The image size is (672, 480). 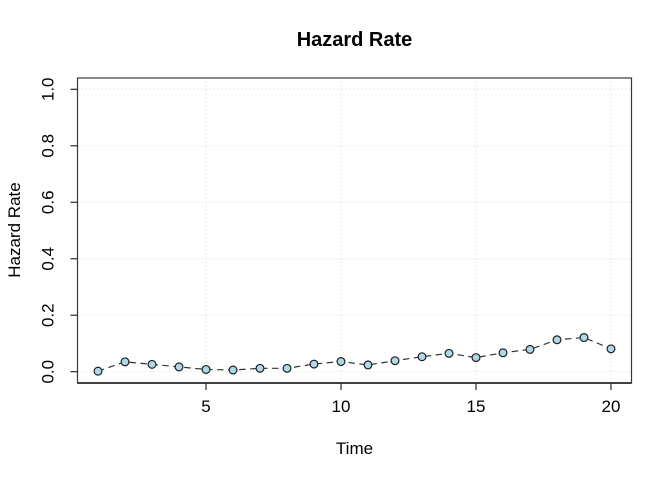 I want to click on x-axis-label: Time, so click(x=354, y=448).